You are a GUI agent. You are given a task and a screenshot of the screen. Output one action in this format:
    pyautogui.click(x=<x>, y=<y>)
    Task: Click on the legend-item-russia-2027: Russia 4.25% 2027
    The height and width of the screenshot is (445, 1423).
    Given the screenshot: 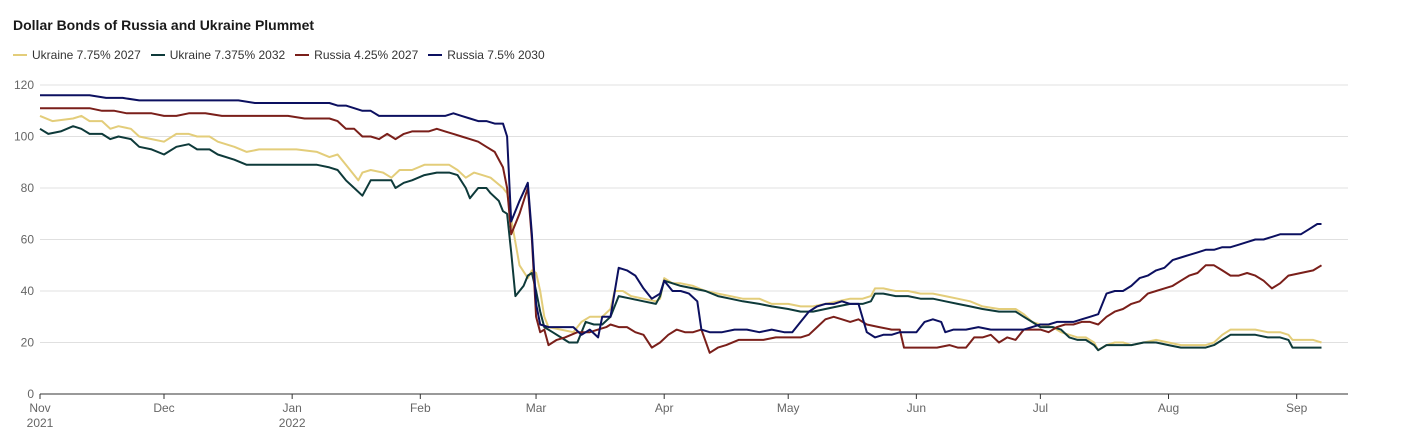 What is the action you would take?
    pyautogui.click(x=356, y=55)
    